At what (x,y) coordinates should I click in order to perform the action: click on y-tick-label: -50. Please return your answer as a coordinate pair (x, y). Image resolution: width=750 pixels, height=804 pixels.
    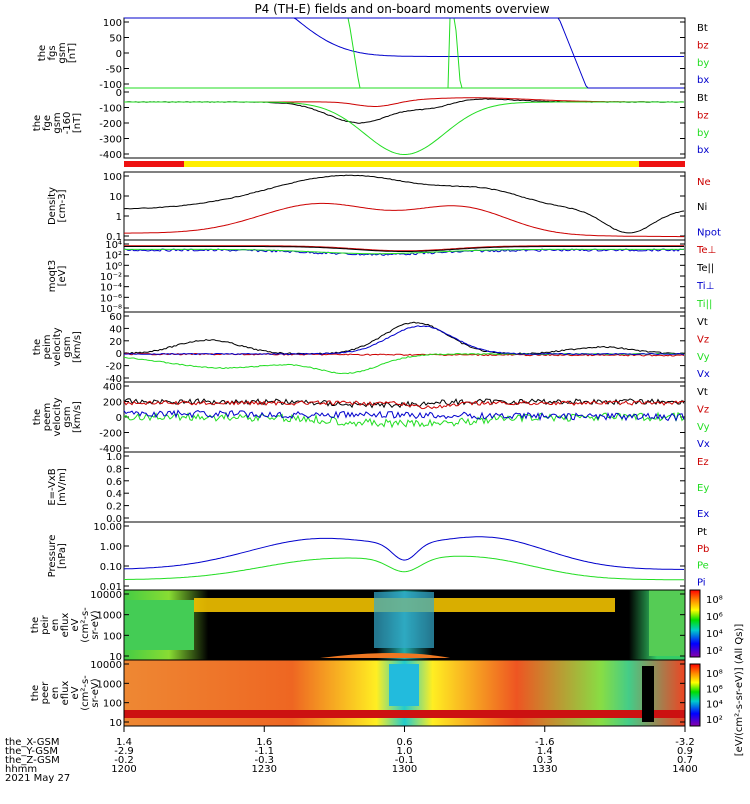
    Looking at the image, I should click on (114, 70).